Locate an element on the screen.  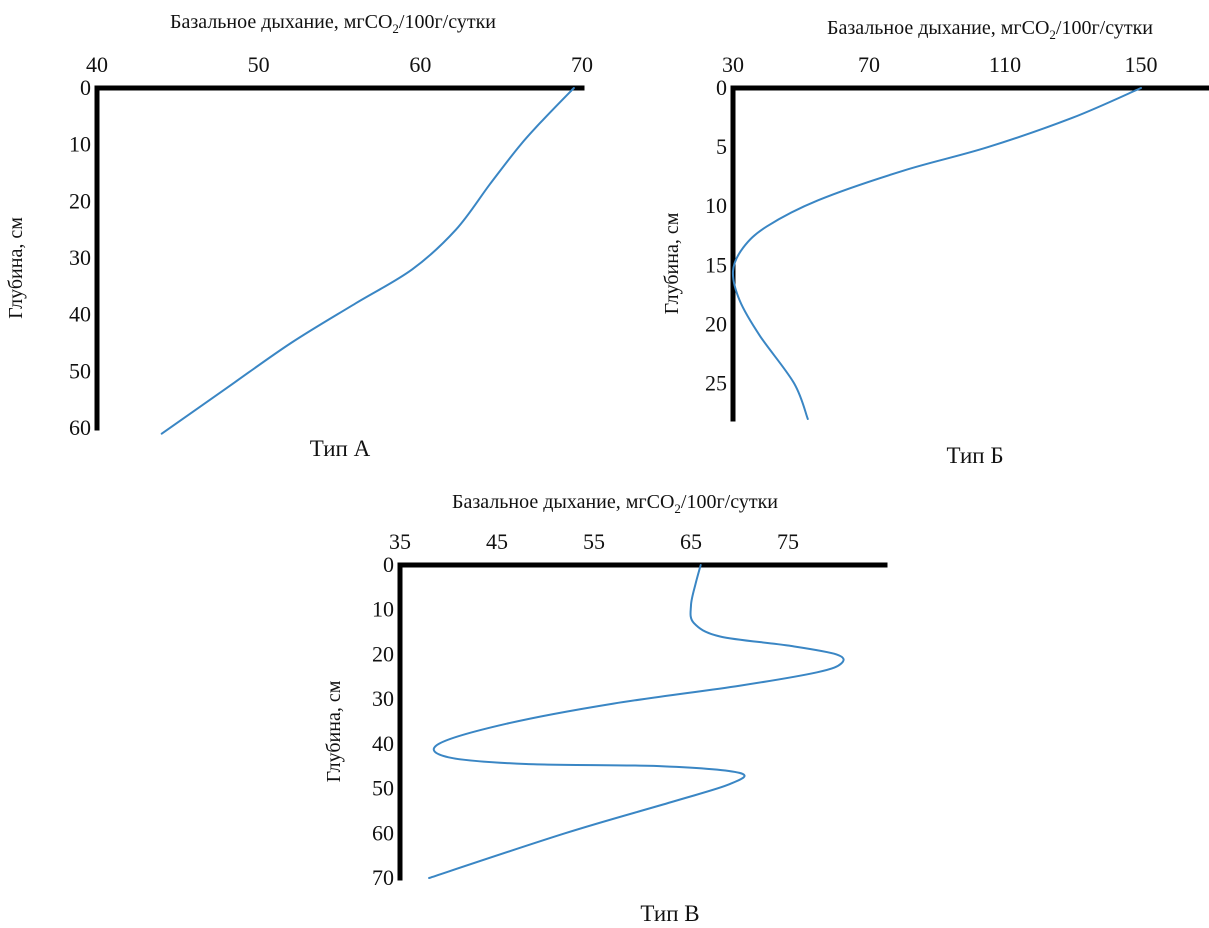
x-tick-label: 60 is located at coordinates (420, 64).